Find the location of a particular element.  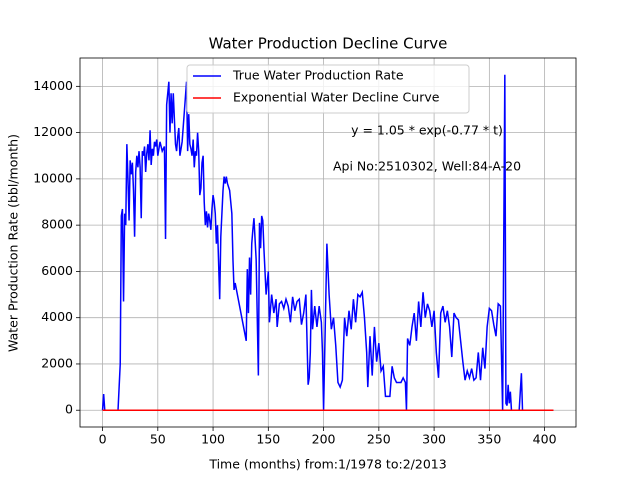

y-tick-label: 12000 is located at coordinates (53, 131).